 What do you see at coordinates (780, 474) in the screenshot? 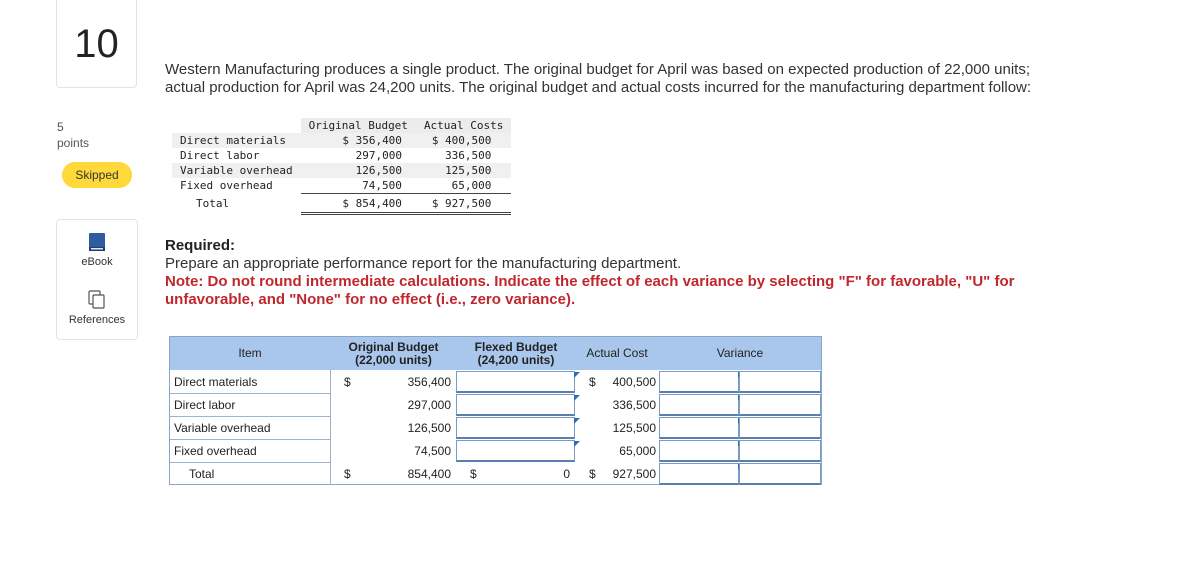
I see `variance-total-effect-select` at bounding box center [780, 474].